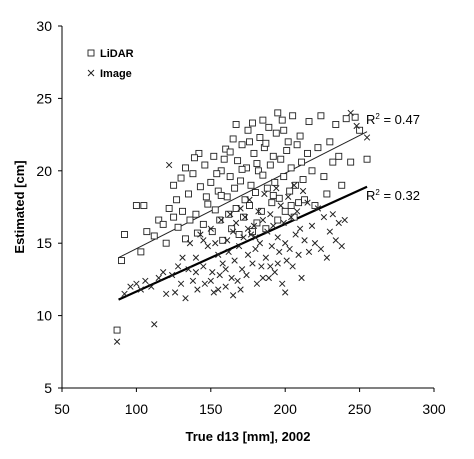 The height and width of the screenshot is (459, 474). What do you see at coordinates (91, 73) in the screenshot?
I see `legend-image-marker` at bounding box center [91, 73].